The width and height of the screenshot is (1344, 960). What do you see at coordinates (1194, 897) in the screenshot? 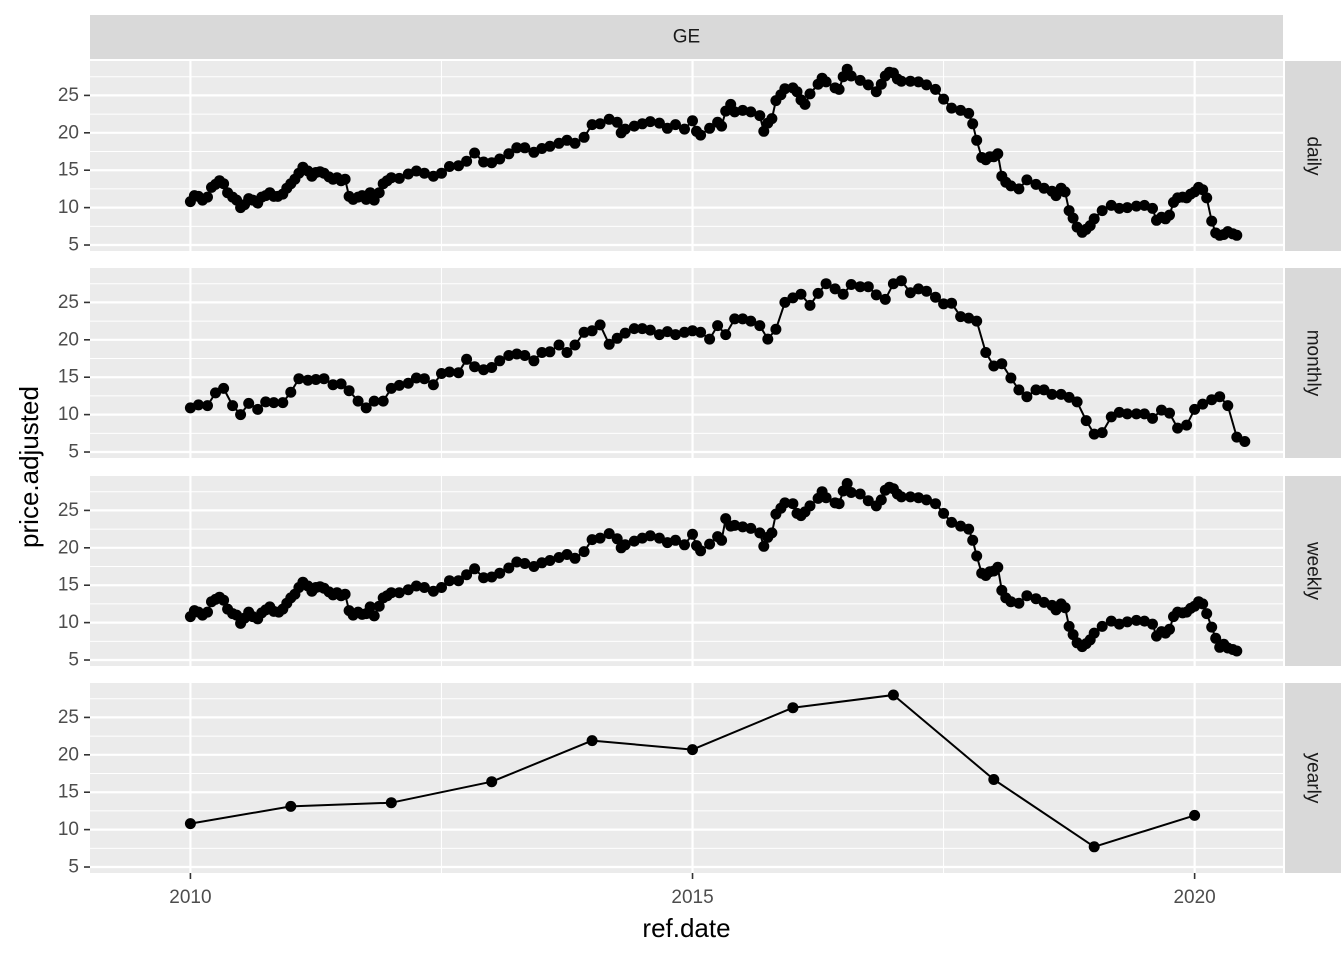
I see `x-tick-label: 2020` at bounding box center [1194, 897].